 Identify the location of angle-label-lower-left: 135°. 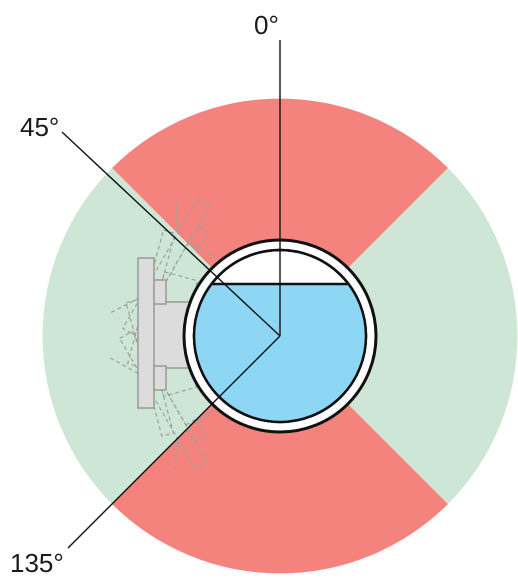
(37, 563).